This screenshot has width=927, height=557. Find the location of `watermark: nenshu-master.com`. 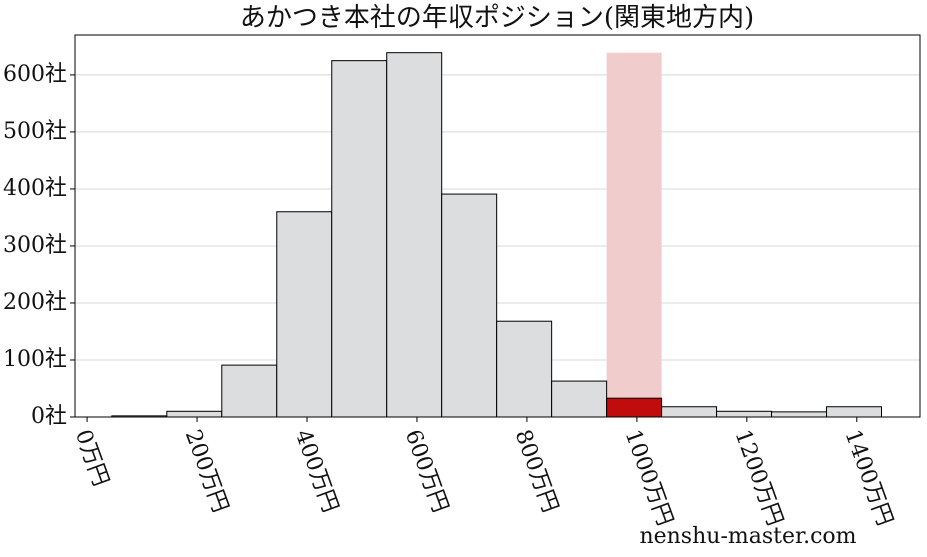

watermark: nenshu-master.com is located at coordinates (747, 536).